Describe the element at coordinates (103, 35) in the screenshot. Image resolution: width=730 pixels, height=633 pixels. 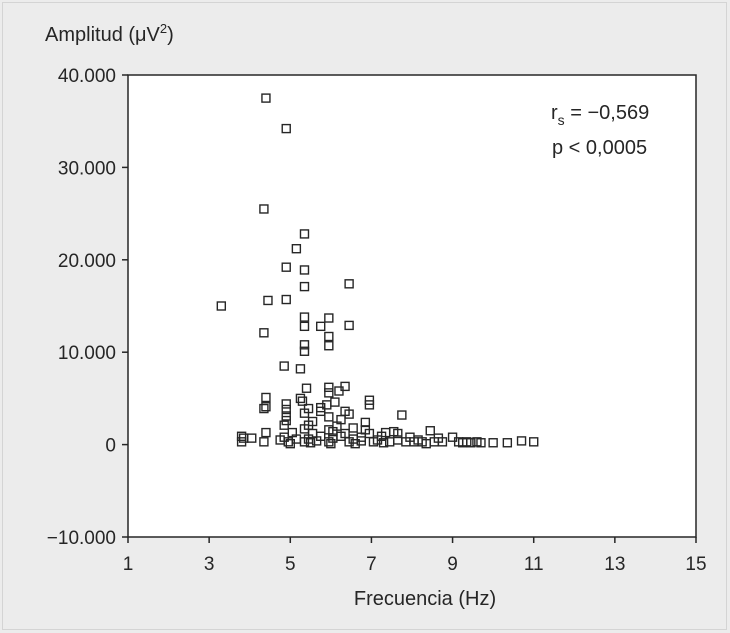
I see `y-axis-title-main: Amplitud (μV` at that location.